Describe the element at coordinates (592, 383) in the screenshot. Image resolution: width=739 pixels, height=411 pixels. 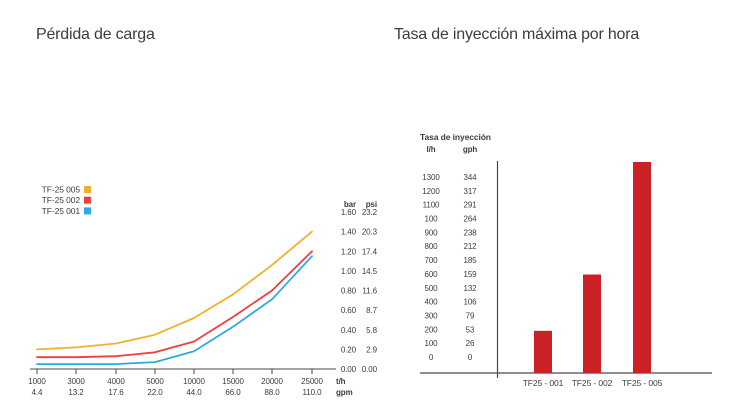
I see `bar-category-label: TF25 - 002` at that location.